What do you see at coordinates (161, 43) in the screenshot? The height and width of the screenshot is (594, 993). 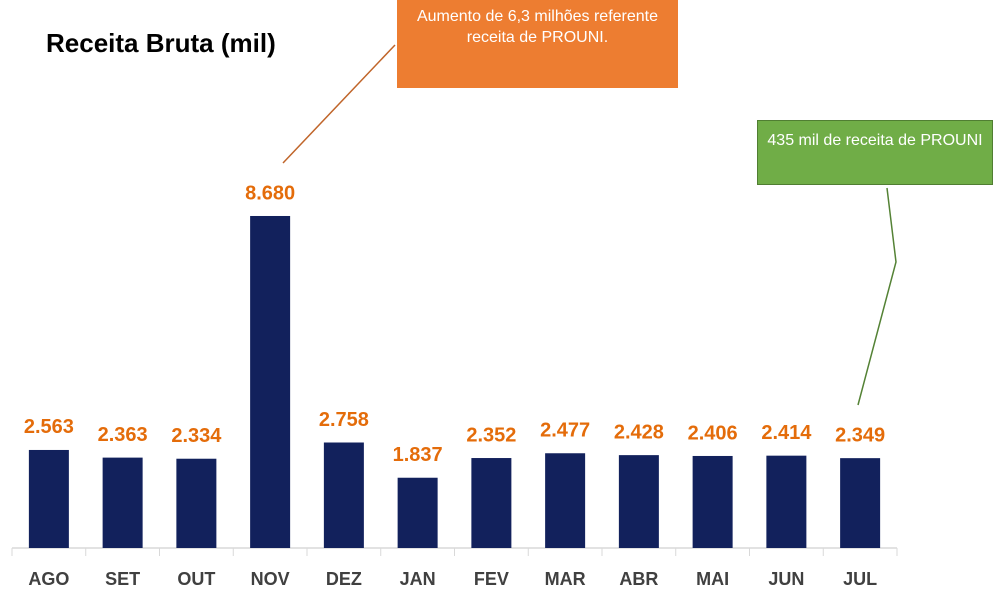 I see `chart-title: Receita Bruta (mil)` at bounding box center [161, 43].